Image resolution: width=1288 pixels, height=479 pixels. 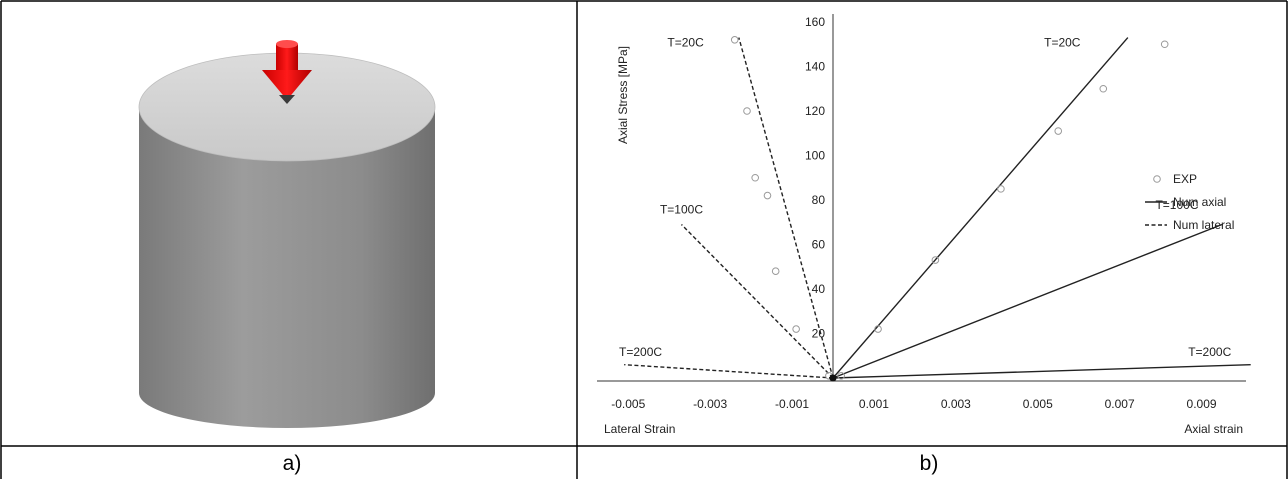 What do you see at coordinates (1213, 429) in the screenshot?
I see `axial-strain-label: Axial strain` at bounding box center [1213, 429].